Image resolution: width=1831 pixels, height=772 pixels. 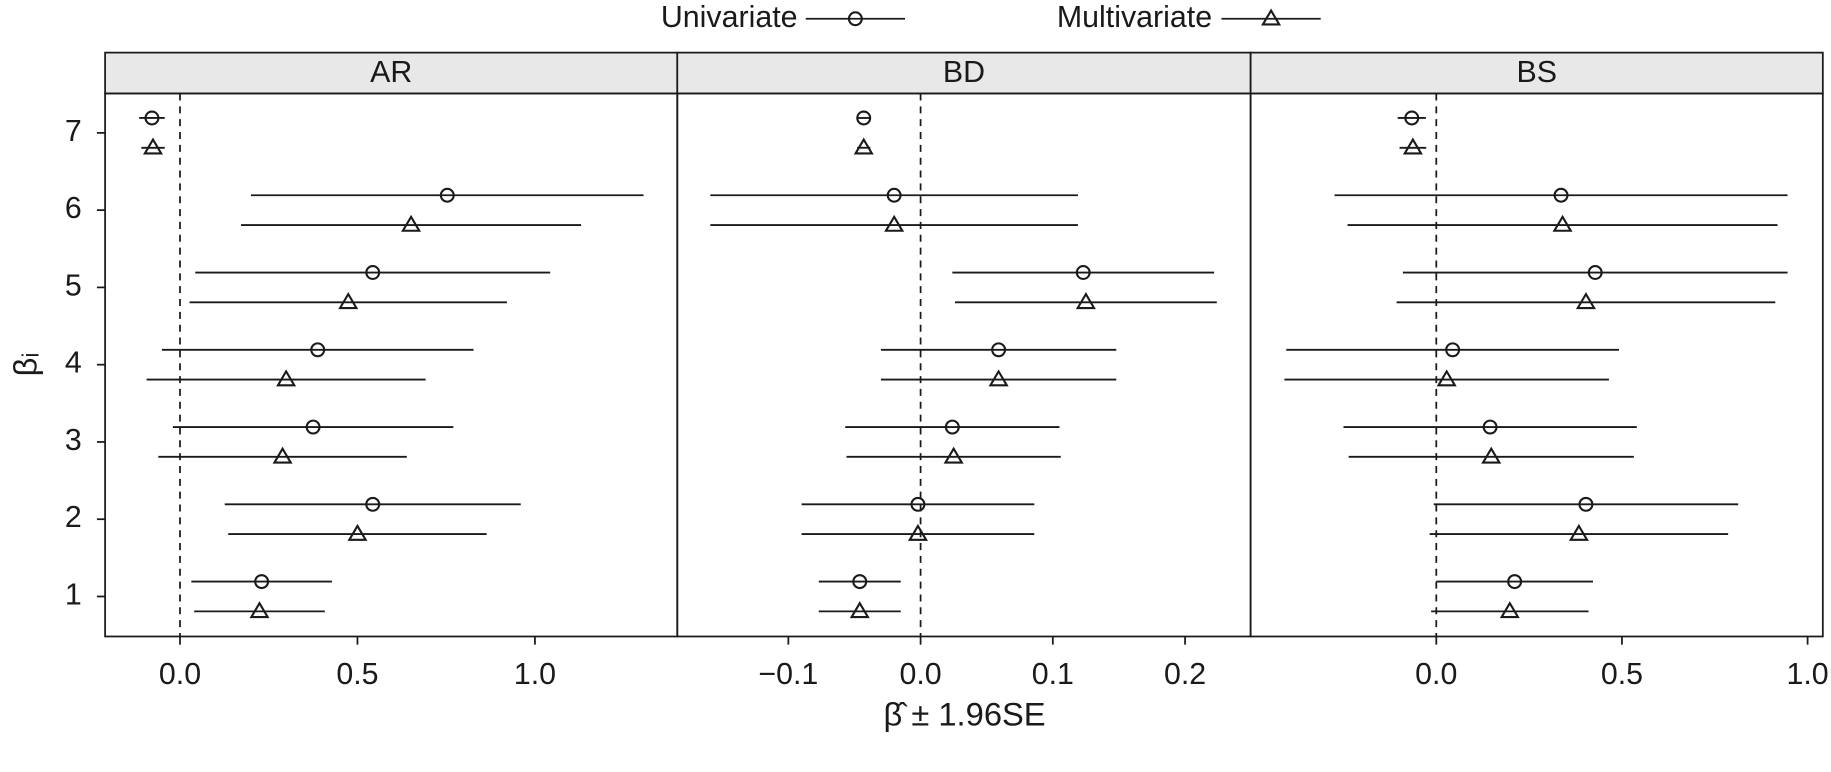 What do you see at coordinates (73, 131) in the screenshot?
I see `y-tick-label: 7` at bounding box center [73, 131].